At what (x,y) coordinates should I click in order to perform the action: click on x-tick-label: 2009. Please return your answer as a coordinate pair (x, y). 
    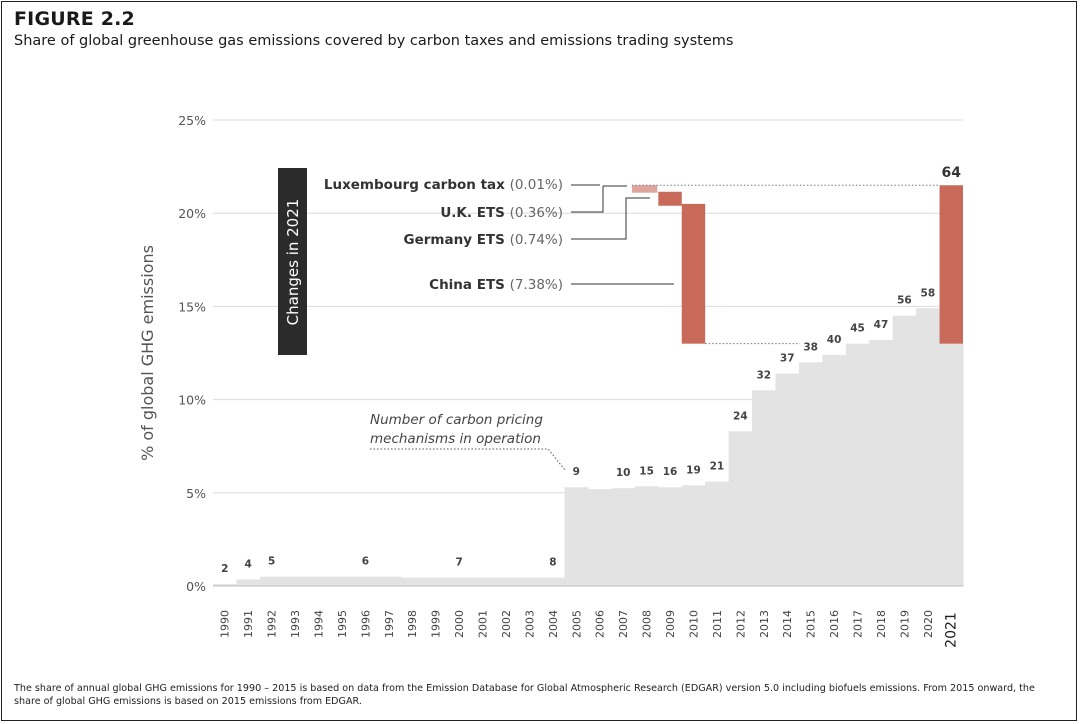
    Looking at the image, I should click on (670, 624).